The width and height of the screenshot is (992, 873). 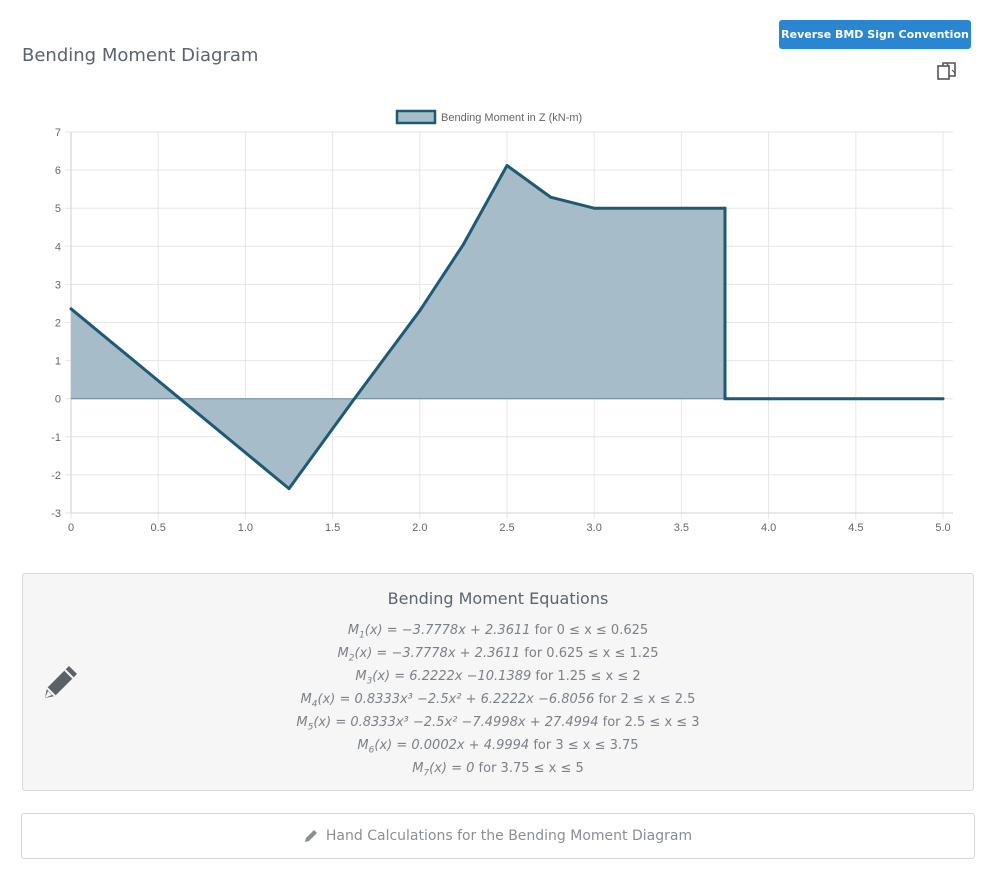 What do you see at coordinates (768, 528) in the screenshot?
I see `x-tick-label: 4.0` at bounding box center [768, 528].